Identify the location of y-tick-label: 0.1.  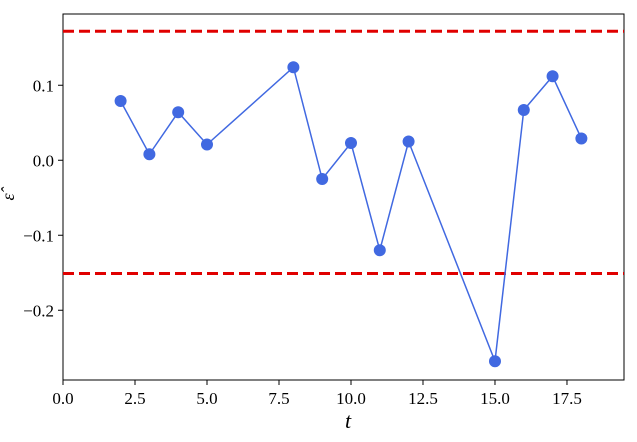
(43, 85).